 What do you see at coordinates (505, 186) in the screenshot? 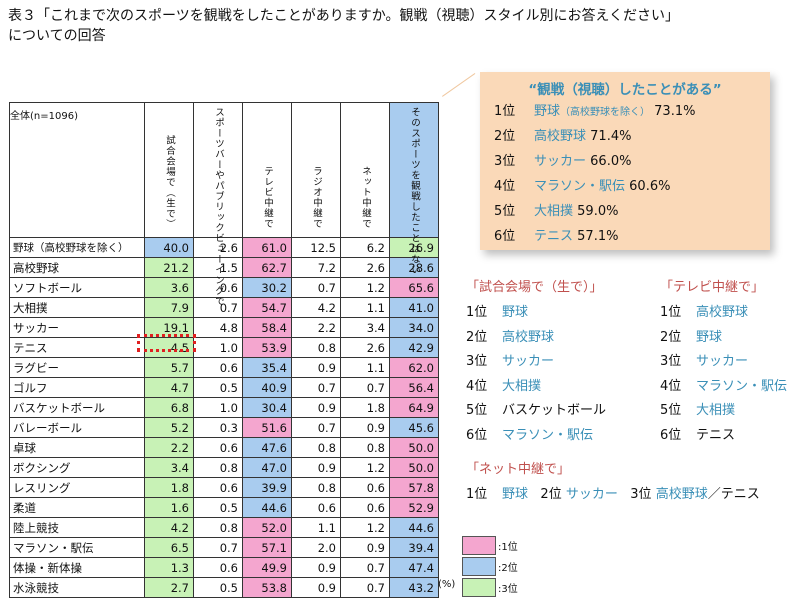
I see `rank-label: 4位` at bounding box center [505, 186].